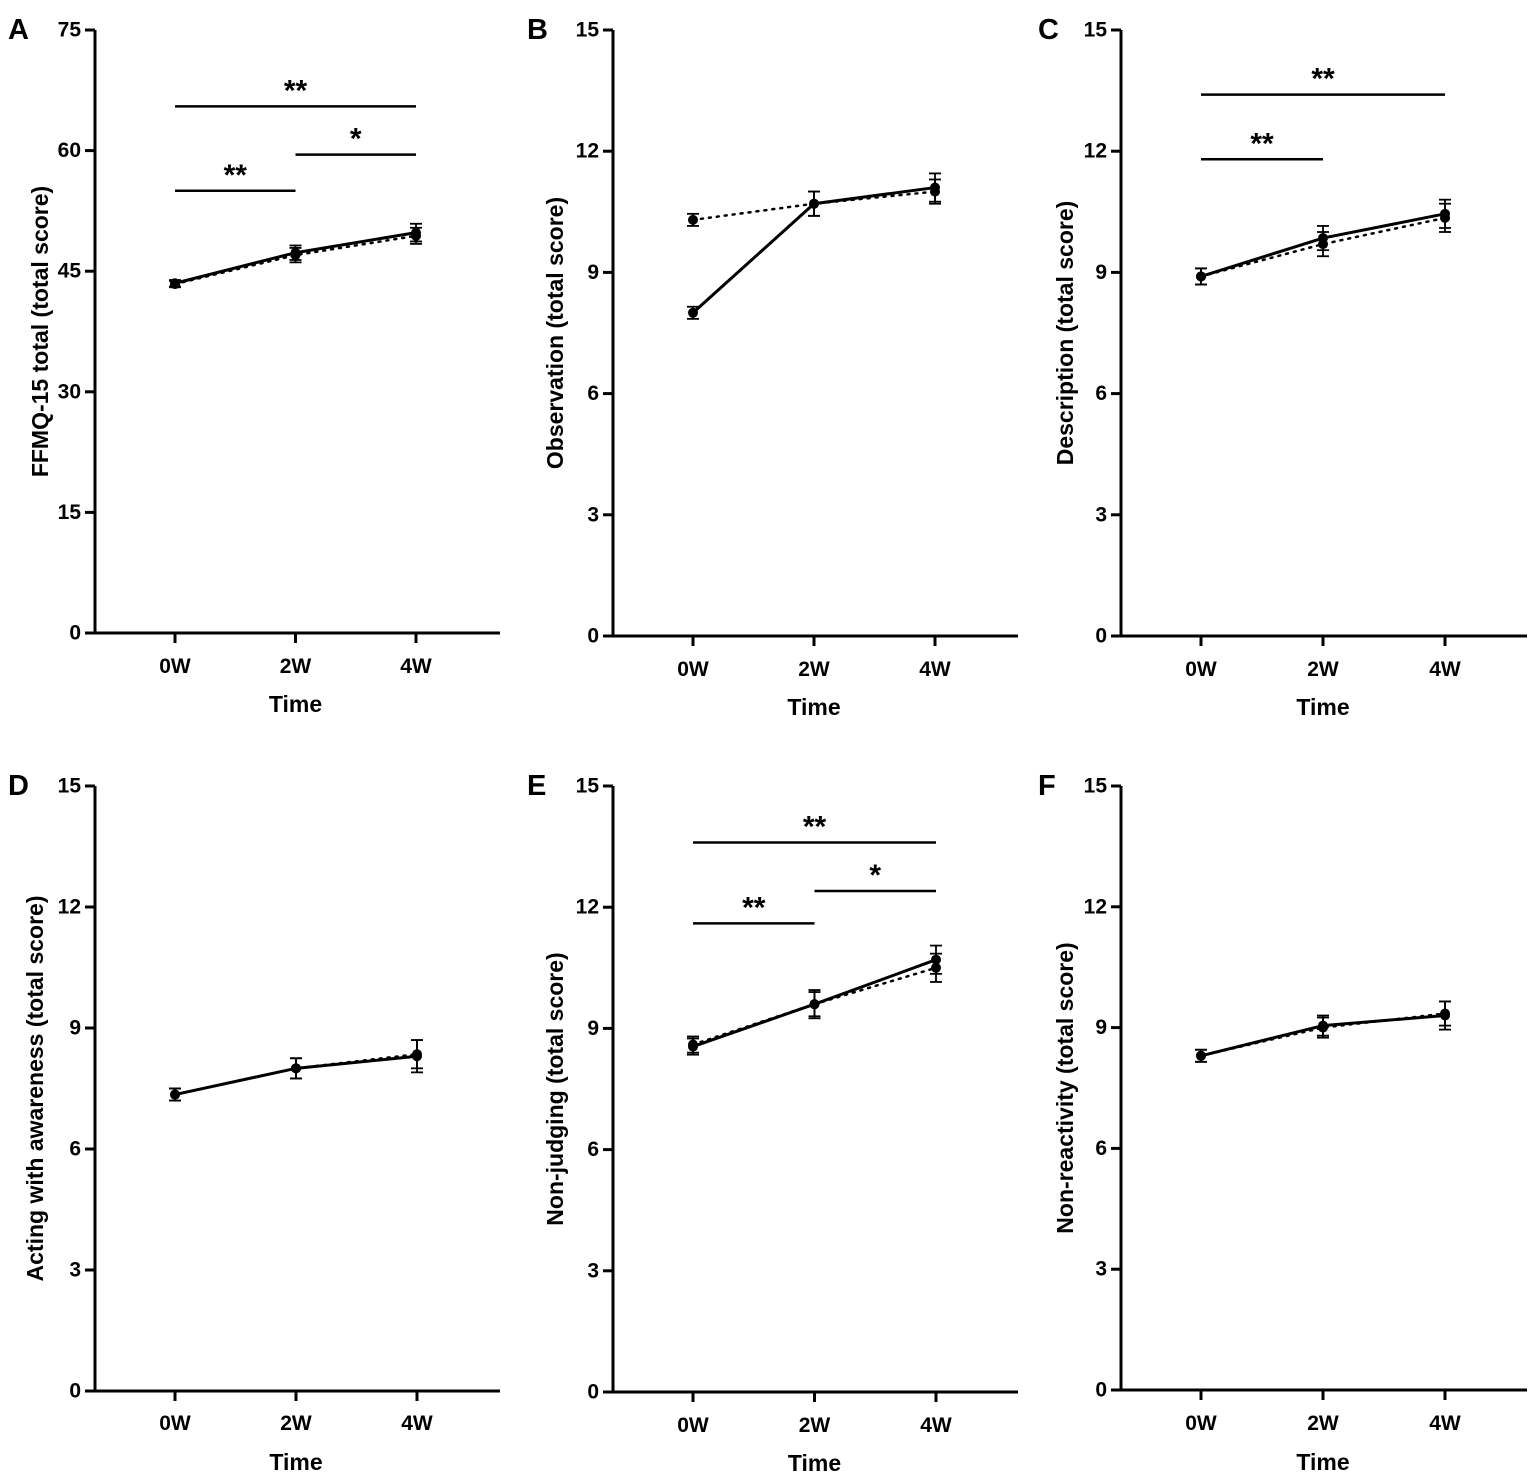  What do you see at coordinates (70, 271) in the screenshot?
I see `y-tick-label: 45` at bounding box center [70, 271].